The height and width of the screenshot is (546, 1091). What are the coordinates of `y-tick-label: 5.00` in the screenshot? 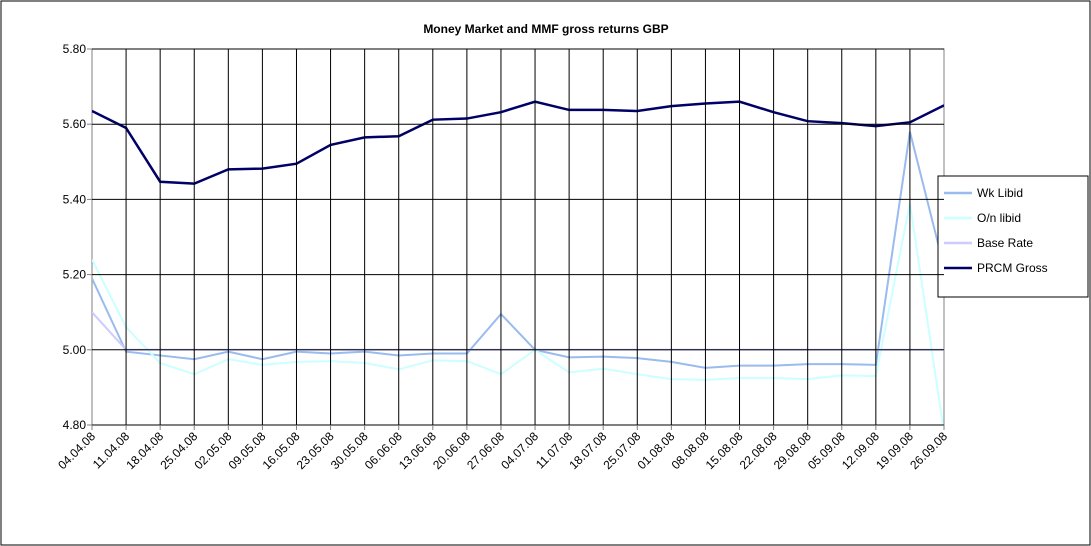 It's located at (75, 350).